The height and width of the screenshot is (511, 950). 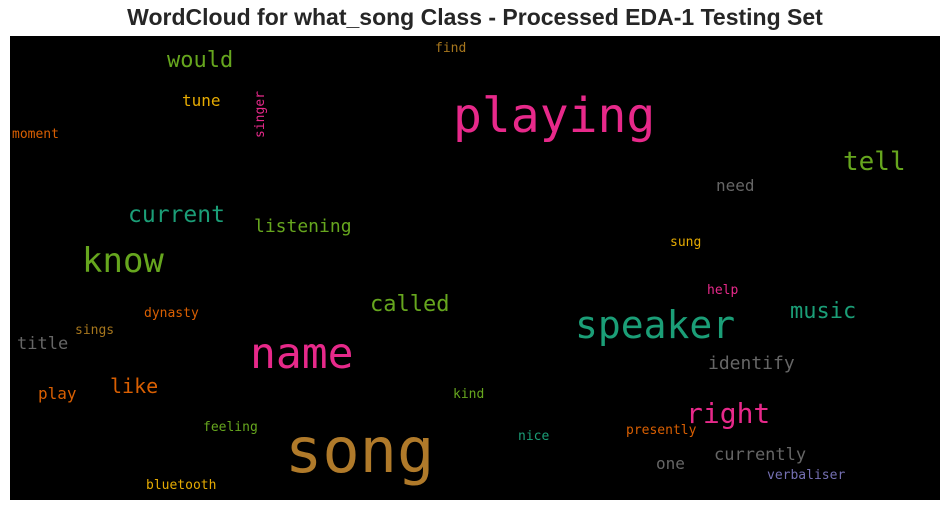 What do you see at coordinates (95, 330) in the screenshot?
I see `word-sings: sings` at bounding box center [95, 330].